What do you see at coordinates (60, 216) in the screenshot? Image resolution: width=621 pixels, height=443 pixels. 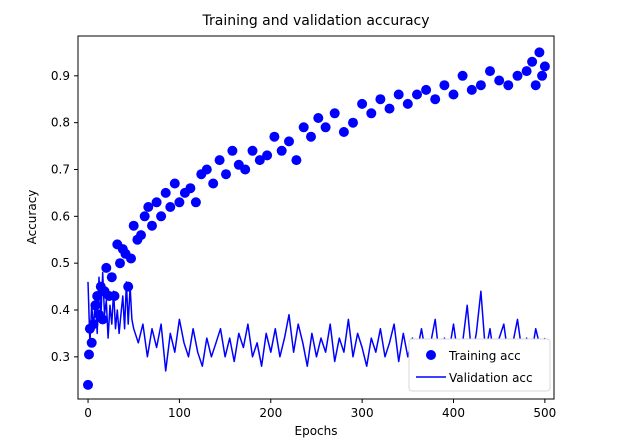 I see `y-tick-label: 0.6` at bounding box center [60, 216].